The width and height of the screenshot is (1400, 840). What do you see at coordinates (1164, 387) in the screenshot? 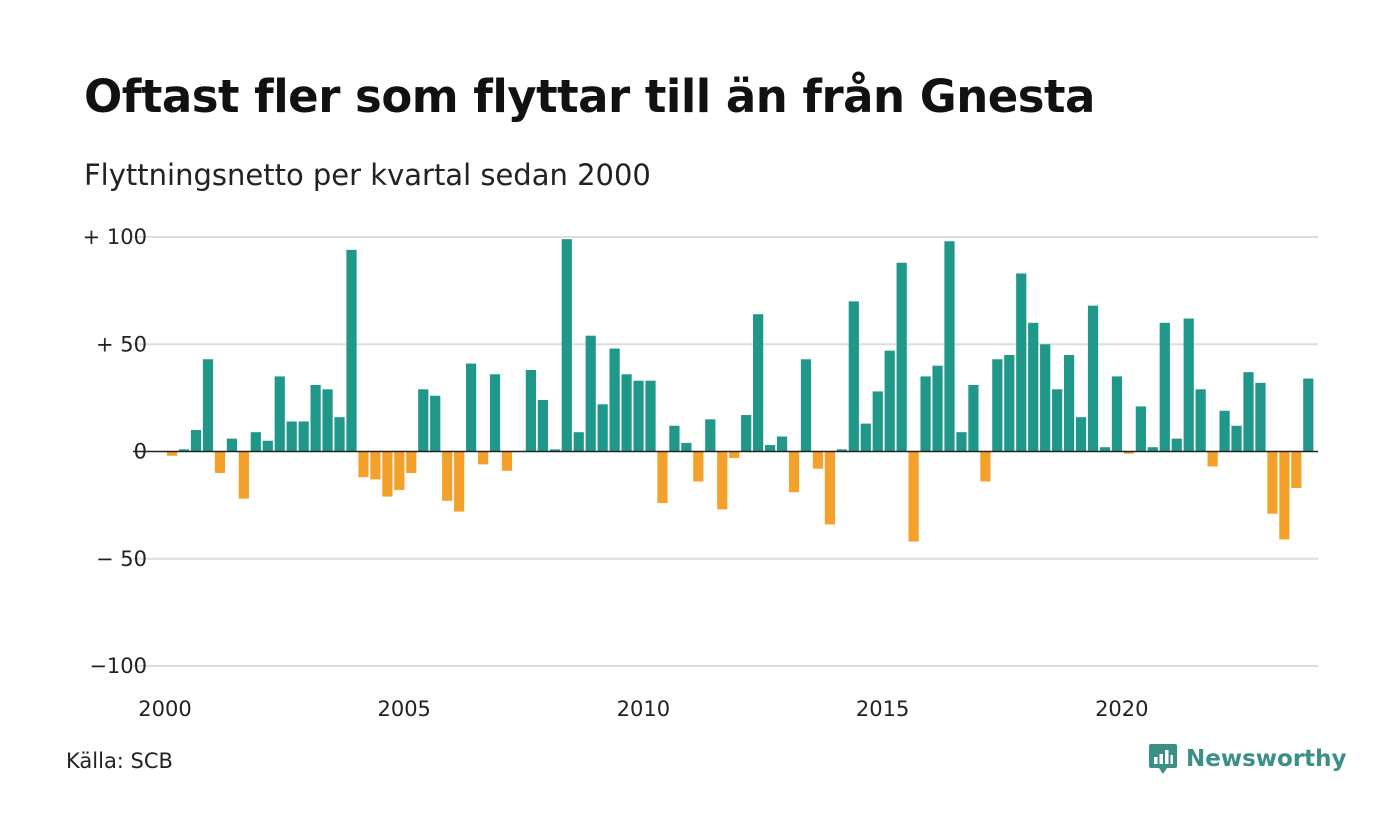
I see `bar-positive: 2020 K4: 60` at bounding box center [1164, 387].